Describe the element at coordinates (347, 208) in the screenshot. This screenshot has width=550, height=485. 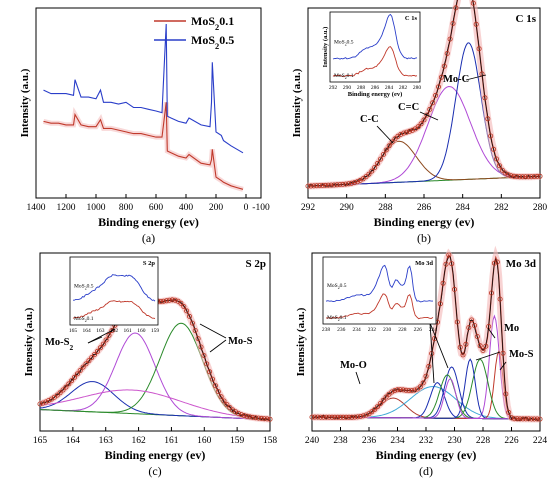
I see `x-tick-label: 290` at that location.